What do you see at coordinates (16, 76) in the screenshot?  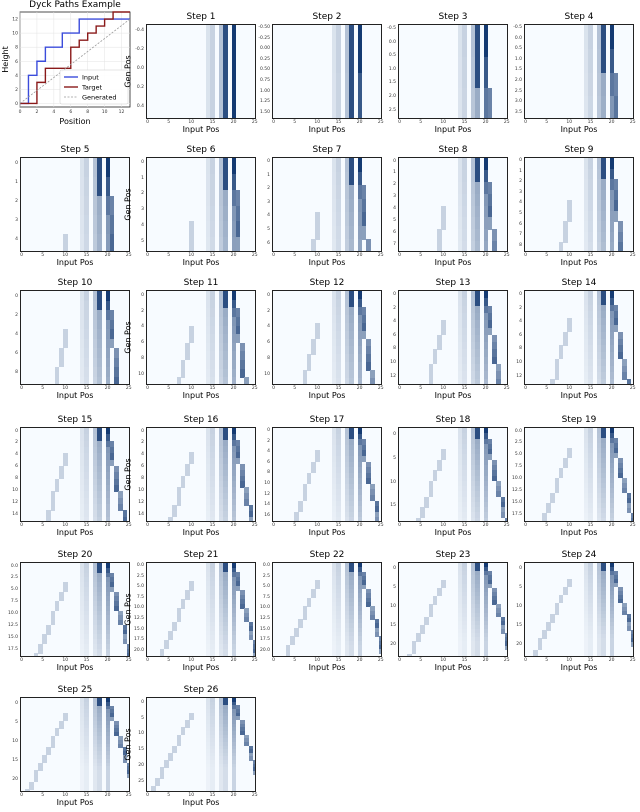 I see `y-tick-label: 4` at bounding box center [16, 76].